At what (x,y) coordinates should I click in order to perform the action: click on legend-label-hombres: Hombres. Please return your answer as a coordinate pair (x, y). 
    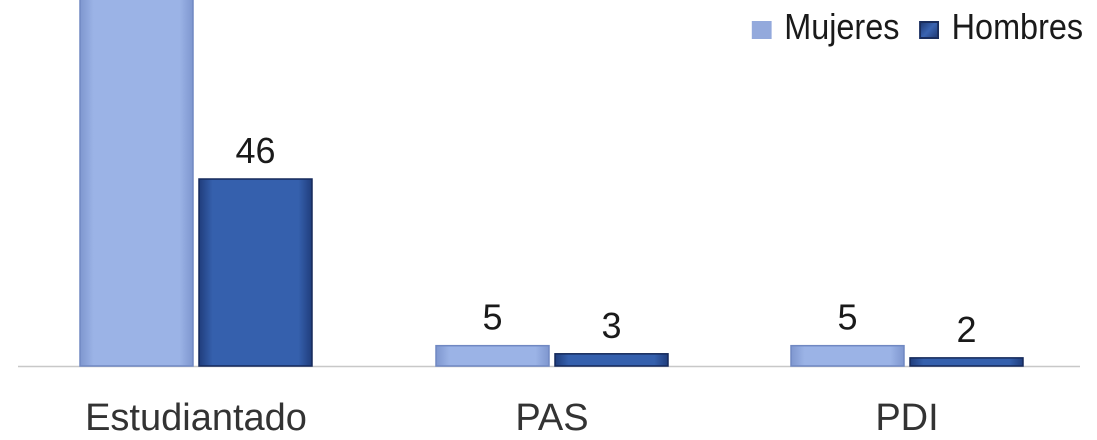
    Looking at the image, I should click on (1017, 26).